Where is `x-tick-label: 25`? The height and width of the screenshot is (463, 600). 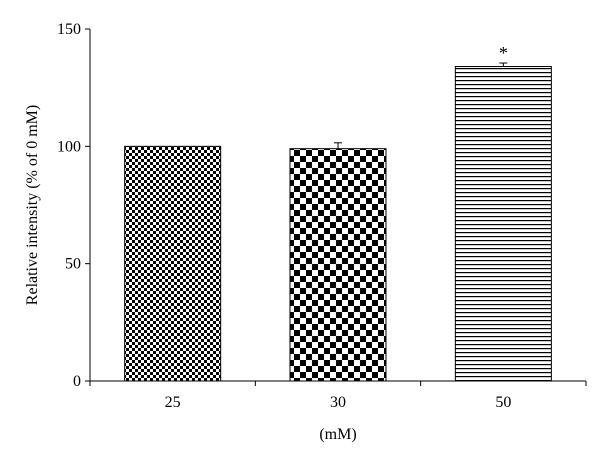 x-tick-label: 25 is located at coordinates (173, 402).